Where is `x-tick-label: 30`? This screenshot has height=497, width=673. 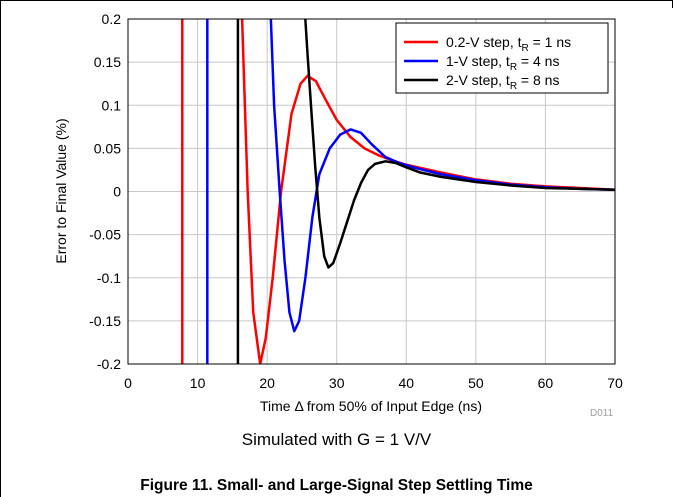 x-tick-label: 30 is located at coordinates (337, 383).